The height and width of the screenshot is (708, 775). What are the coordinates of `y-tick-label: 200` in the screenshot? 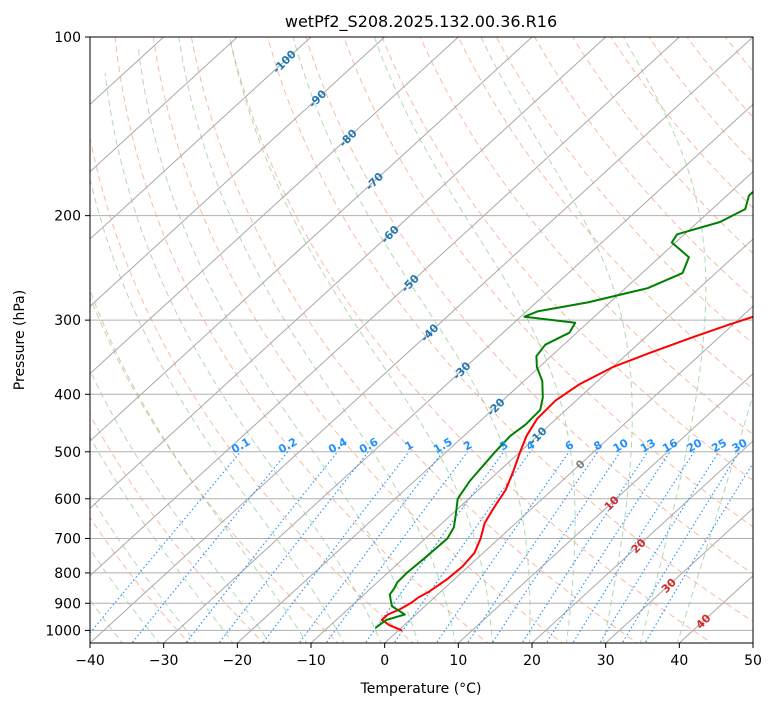 It's located at (67, 217).